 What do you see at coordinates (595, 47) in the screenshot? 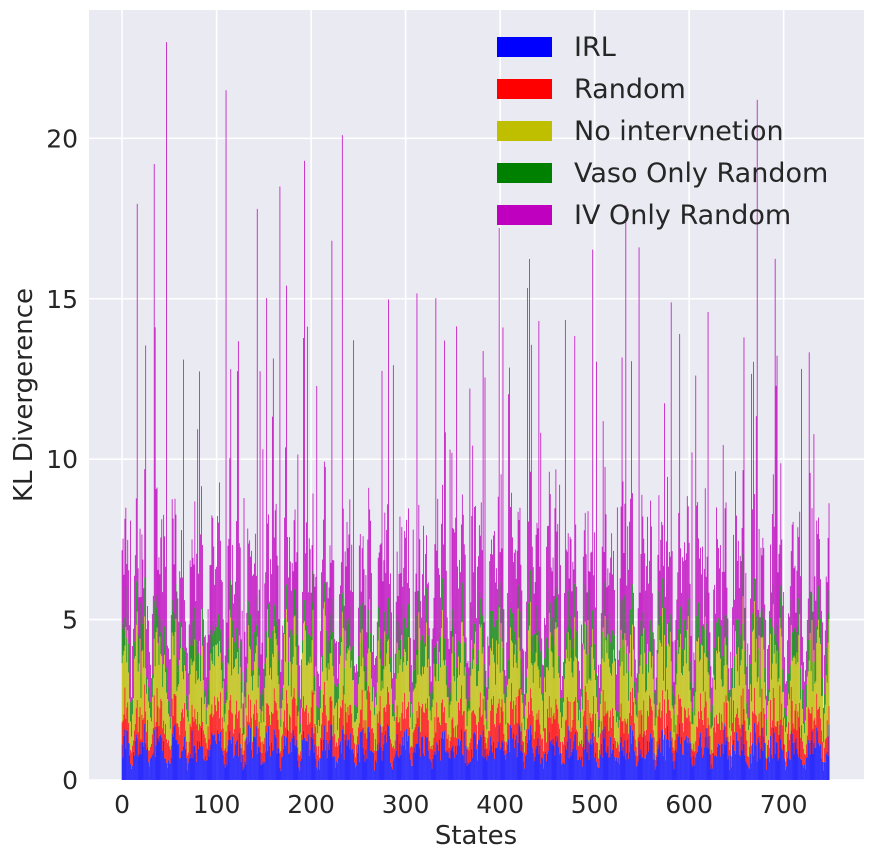
I see `legend-label: IRL` at bounding box center [595, 47].